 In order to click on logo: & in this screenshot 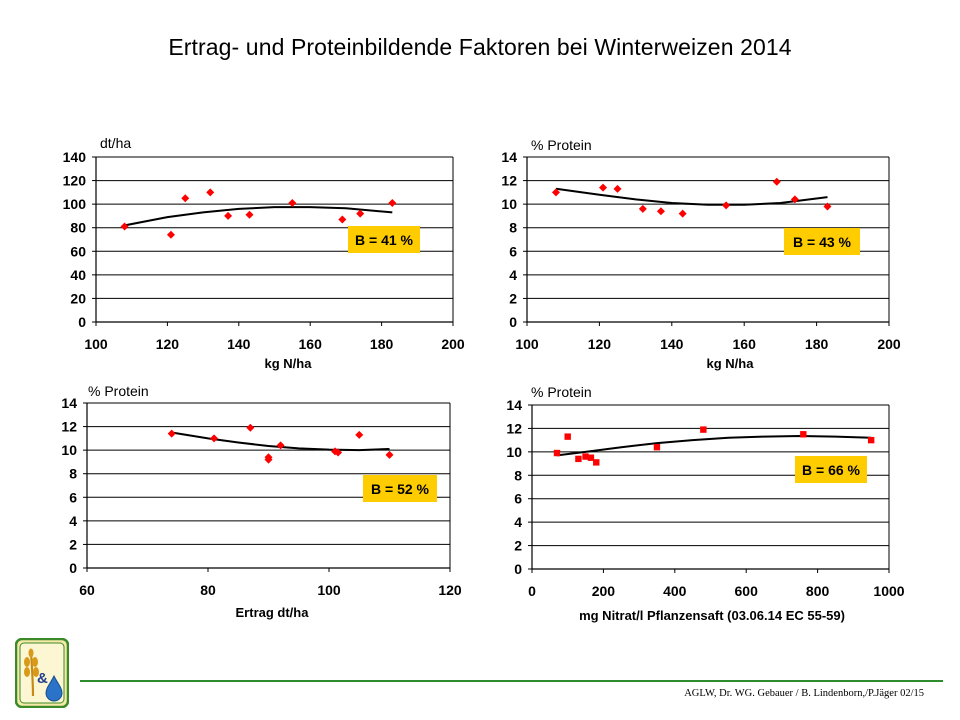, I will do `click(42, 673)`.